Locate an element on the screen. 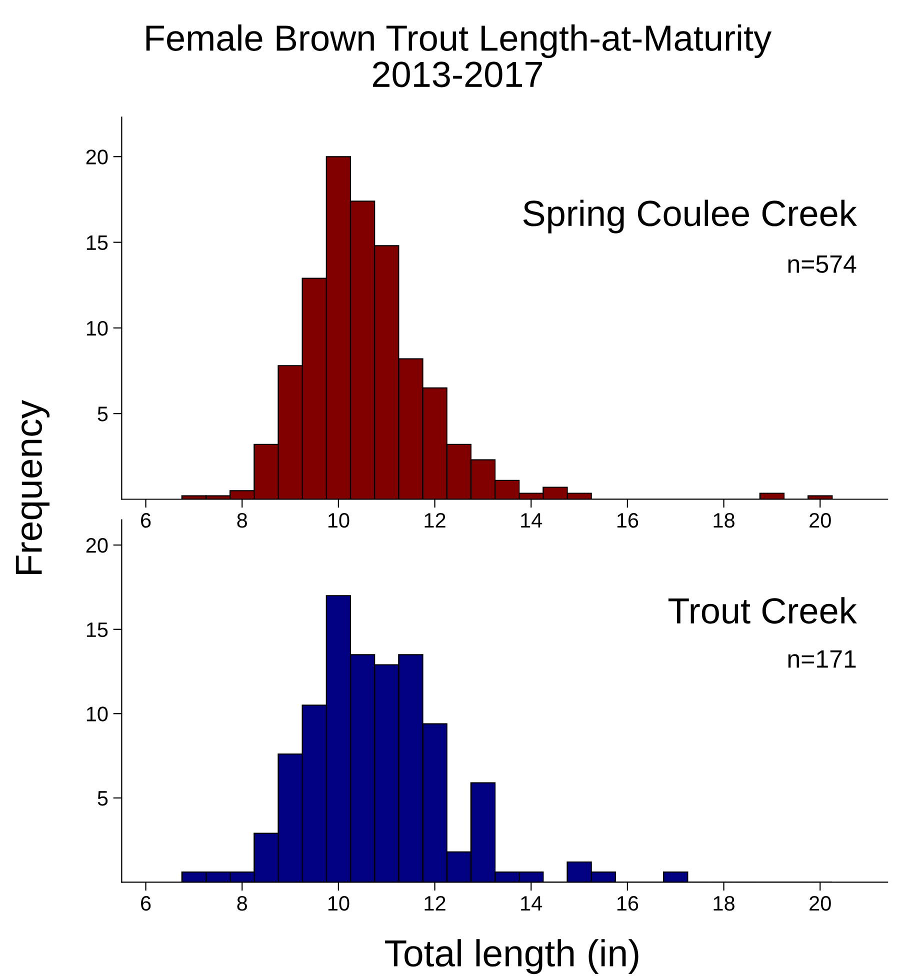 This screenshot has height=977, width=915. annotation: n=574 is located at coordinates (822, 264).